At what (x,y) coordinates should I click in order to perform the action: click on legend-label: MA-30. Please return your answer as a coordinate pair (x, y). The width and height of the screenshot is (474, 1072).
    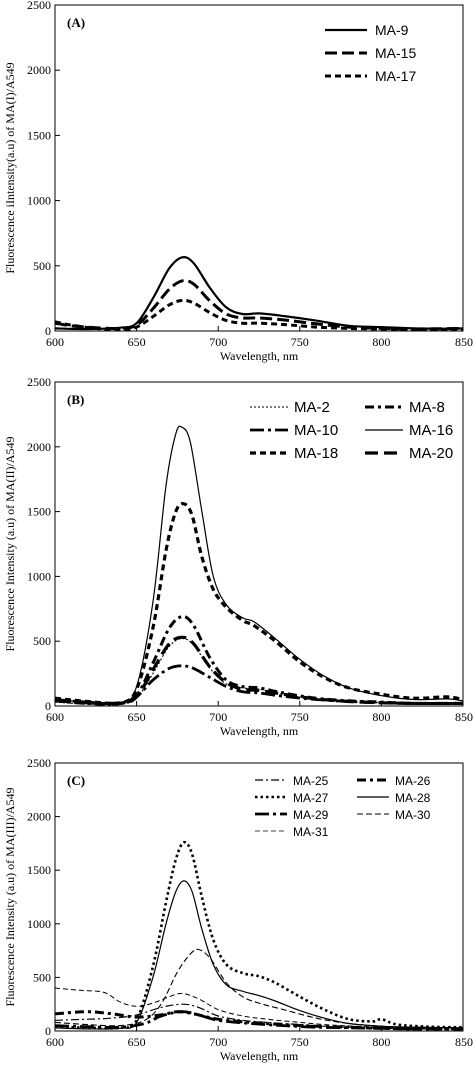
    Looking at the image, I should click on (413, 815).